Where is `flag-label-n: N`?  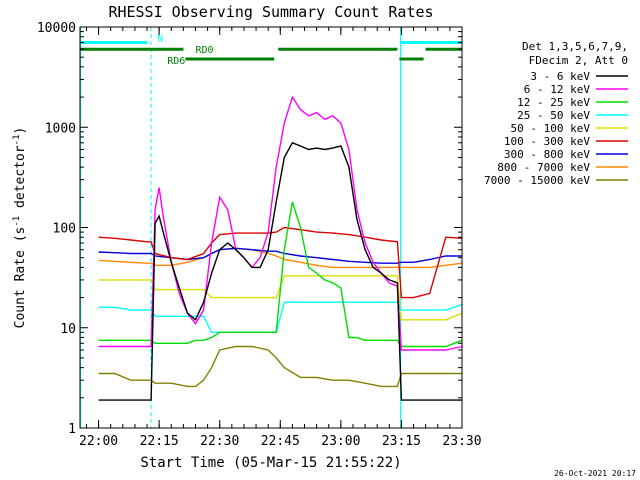 flag-label-n: N is located at coordinates (160, 39).